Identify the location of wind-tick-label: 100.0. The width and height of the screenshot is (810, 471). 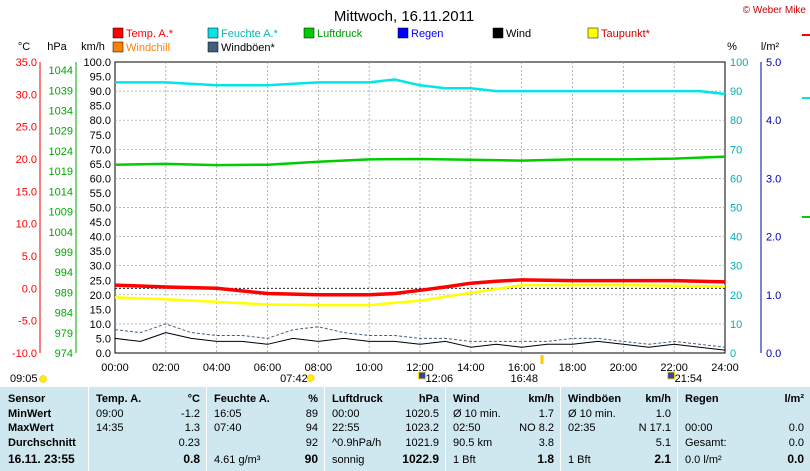
(97, 63).